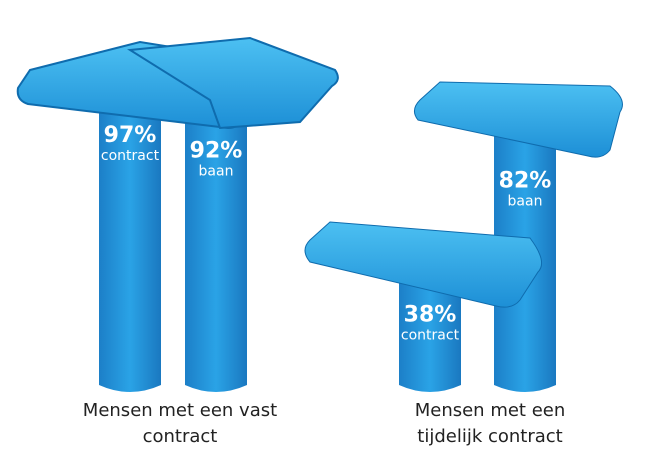 Image resolution: width=657 pixels, height=456 pixels. Describe the element at coordinates (216, 150) in the screenshot. I see `value-label: 92%` at that location.